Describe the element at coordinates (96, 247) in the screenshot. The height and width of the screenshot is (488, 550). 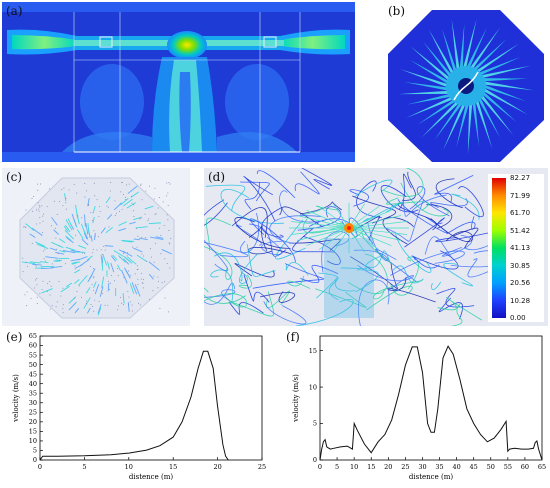
I see `streamline-top-view` at that location.